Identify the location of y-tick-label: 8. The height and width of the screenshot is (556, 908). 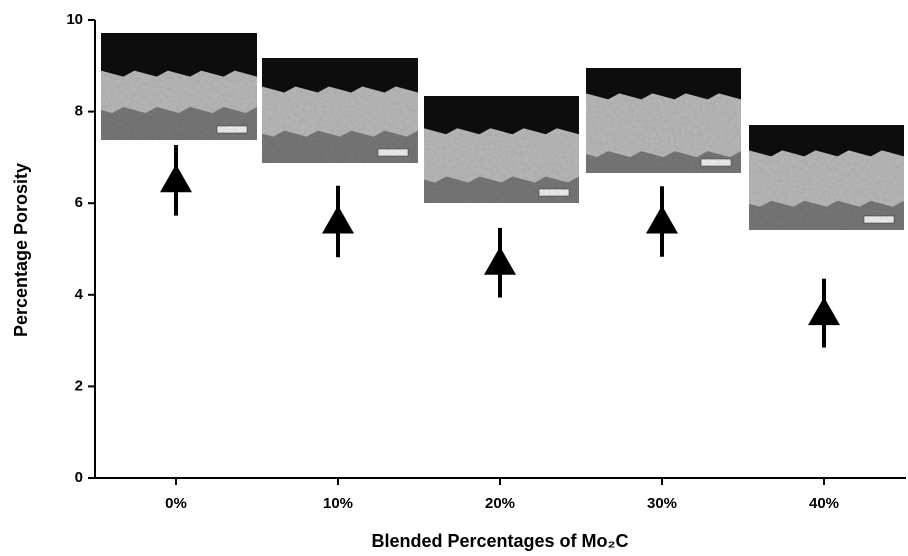
(79, 111).